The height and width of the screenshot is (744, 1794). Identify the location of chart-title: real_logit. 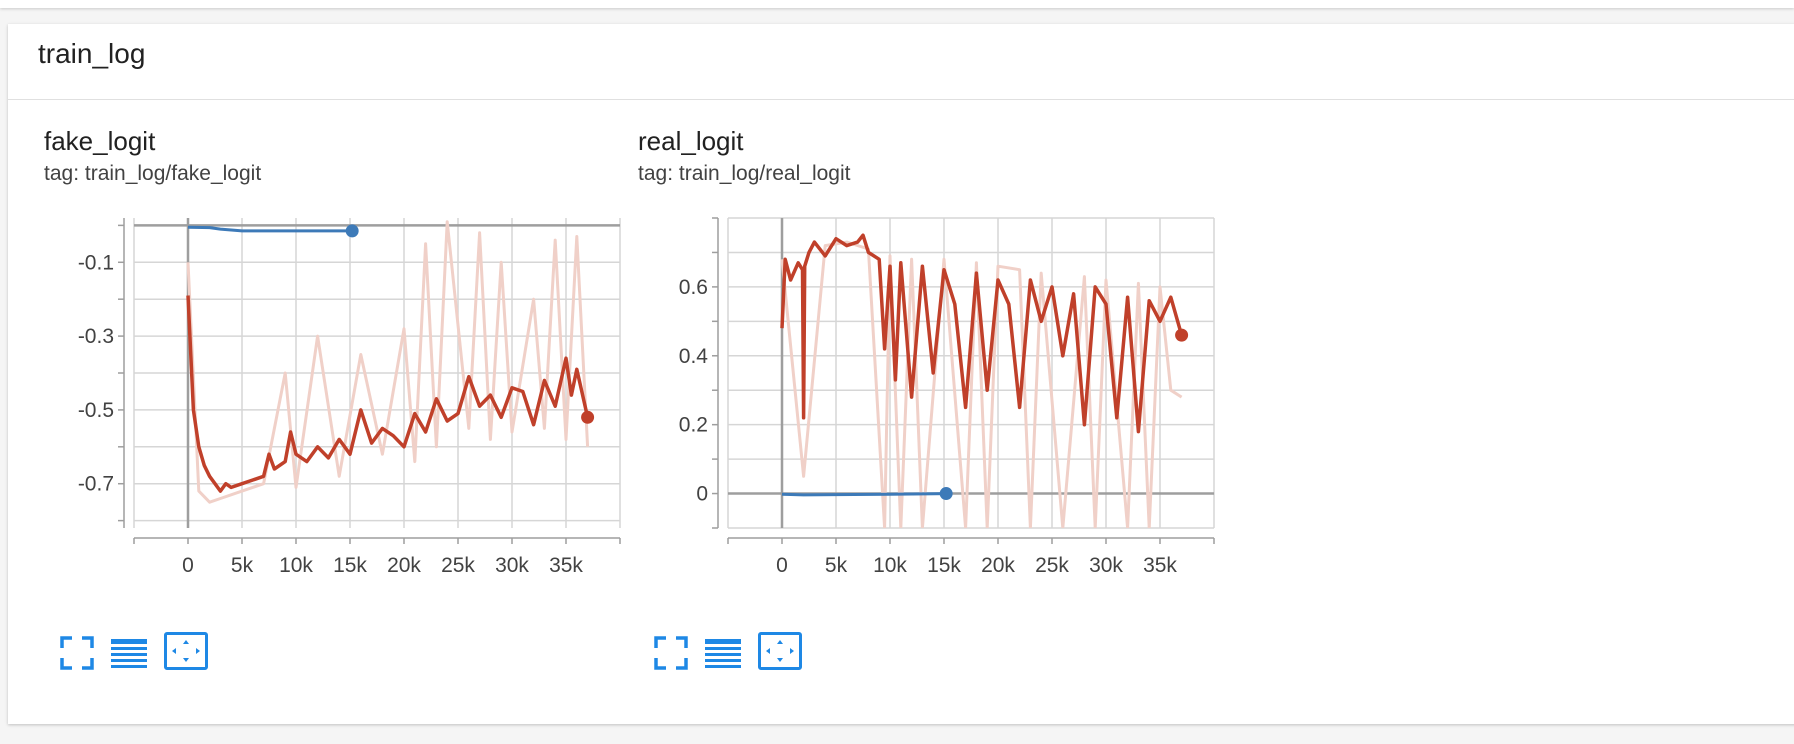
(691, 141).